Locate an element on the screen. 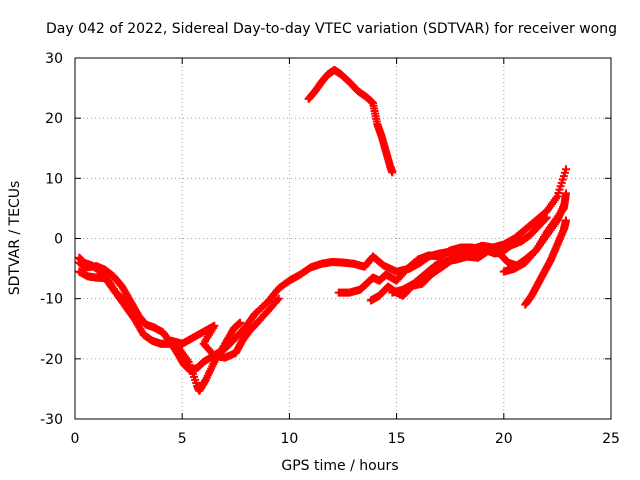 The width and height of the screenshot is (640, 480). y-tick-label: -20 is located at coordinates (51, 360).